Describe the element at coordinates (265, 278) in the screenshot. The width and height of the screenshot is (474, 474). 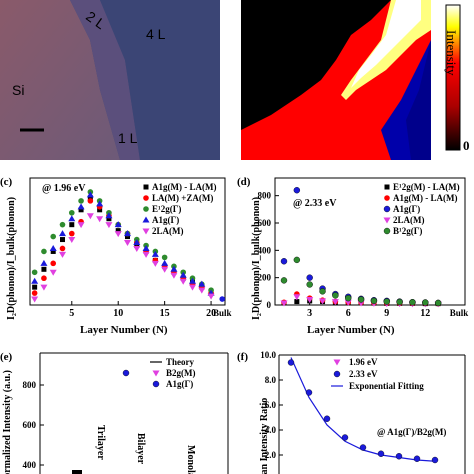
I see `panel-d-ytick-label: 200` at that location.